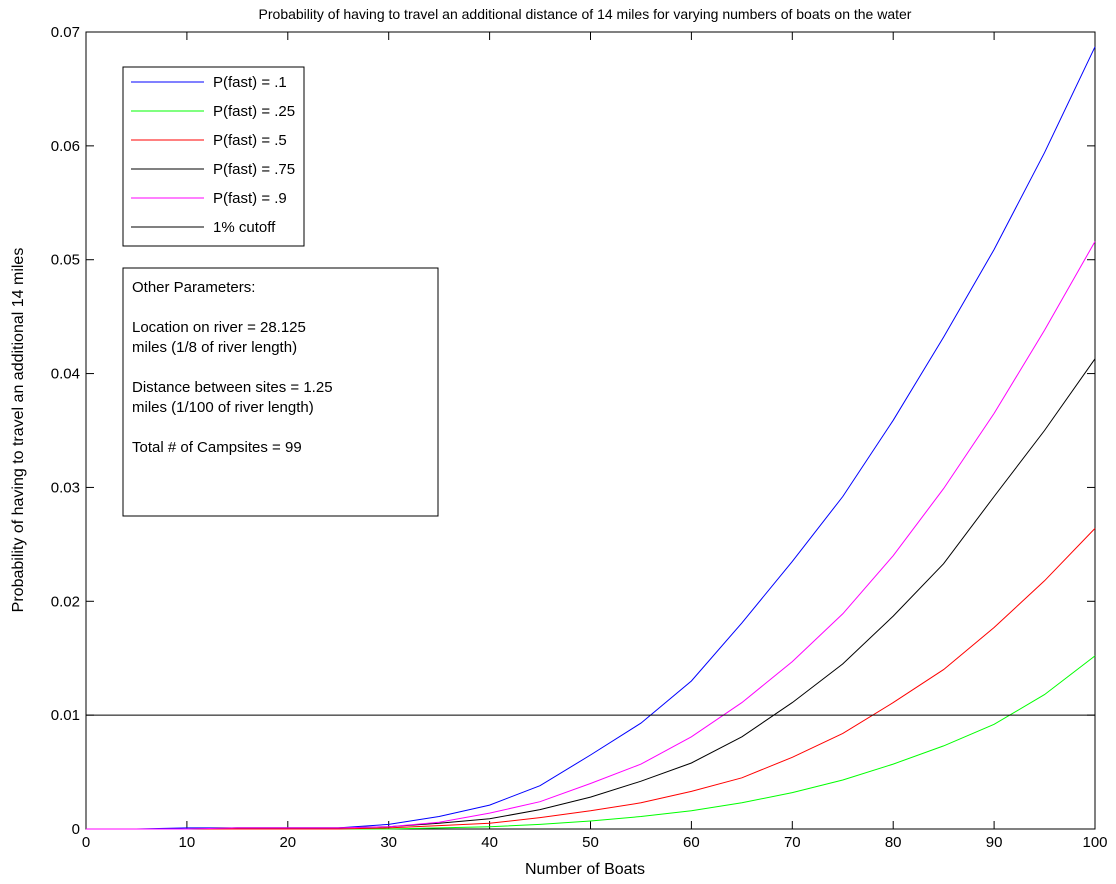 The width and height of the screenshot is (1116, 884). I want to click on x-tick-label: 100, so click(1094, 842).